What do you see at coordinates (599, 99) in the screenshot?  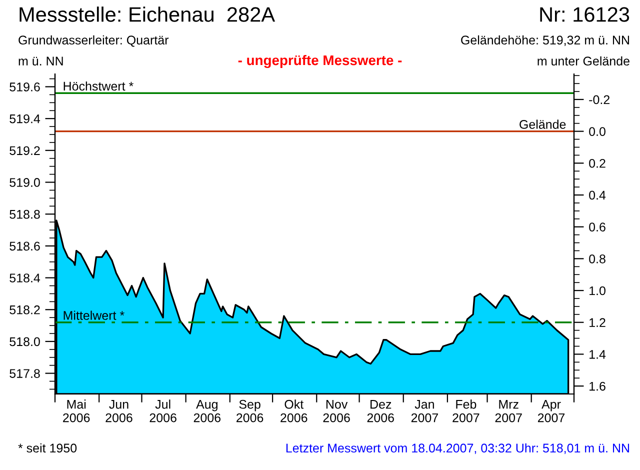 I see `y2-tick-label: -0.2` at bounding box center [599, 99].